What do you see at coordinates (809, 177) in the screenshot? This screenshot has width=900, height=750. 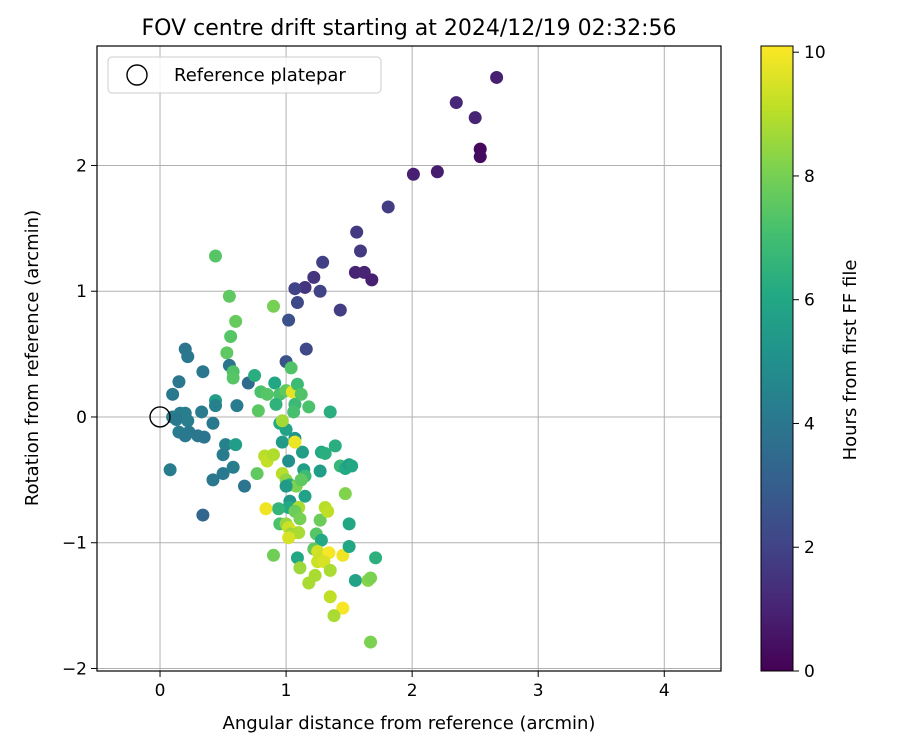 I see `colorbar-tick-label: 8` at bounding box center [809, 177].